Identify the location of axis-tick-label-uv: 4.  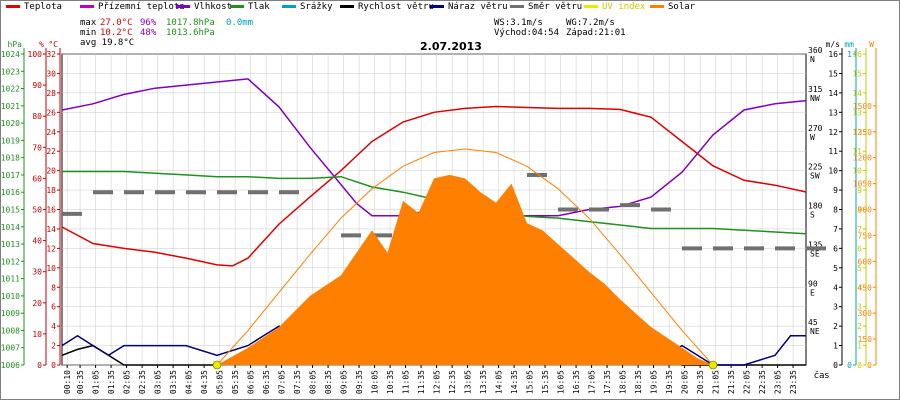
(859, 287).